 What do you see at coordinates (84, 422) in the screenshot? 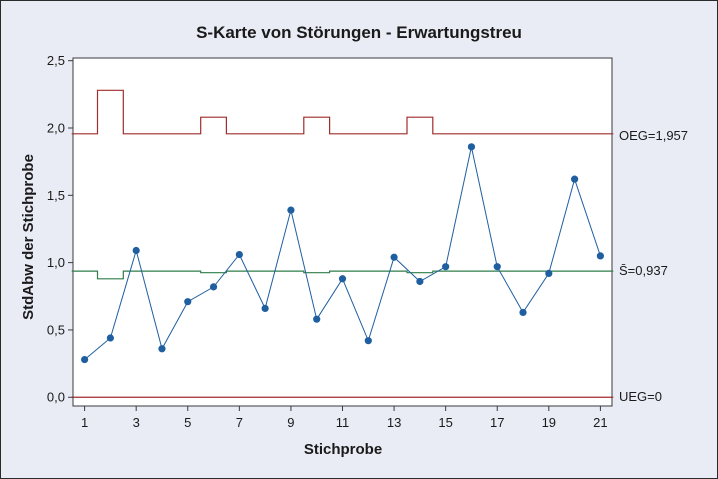
I see `x-tick-label: 1` at bounding box center [84, 422].